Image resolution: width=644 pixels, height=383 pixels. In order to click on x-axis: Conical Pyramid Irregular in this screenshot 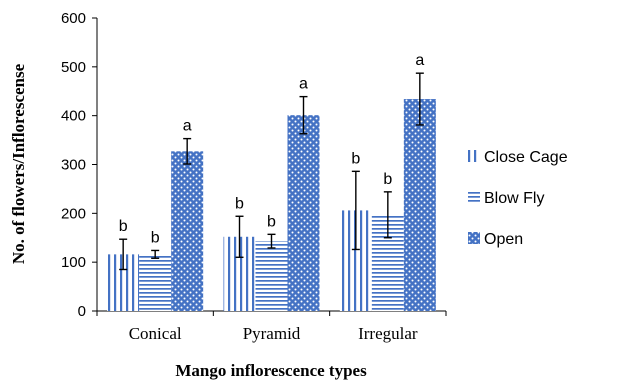, I will do `click(271, 326)`.